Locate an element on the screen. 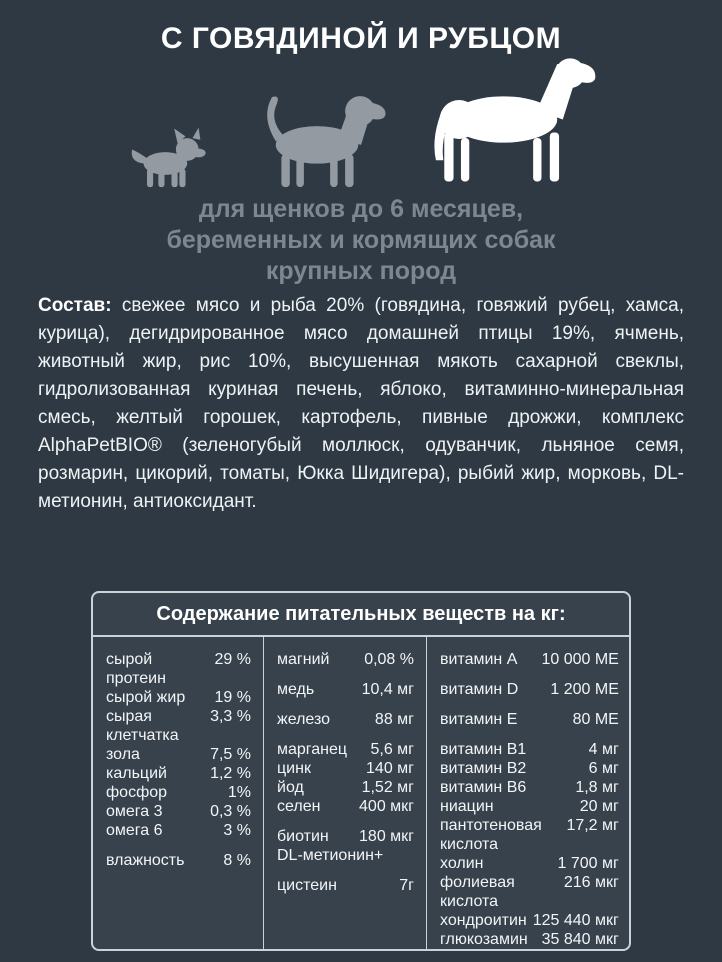 This screenshot has width=722, height=962. nutrient-row: селен 400 мкг is located at coordinates (345, 806).